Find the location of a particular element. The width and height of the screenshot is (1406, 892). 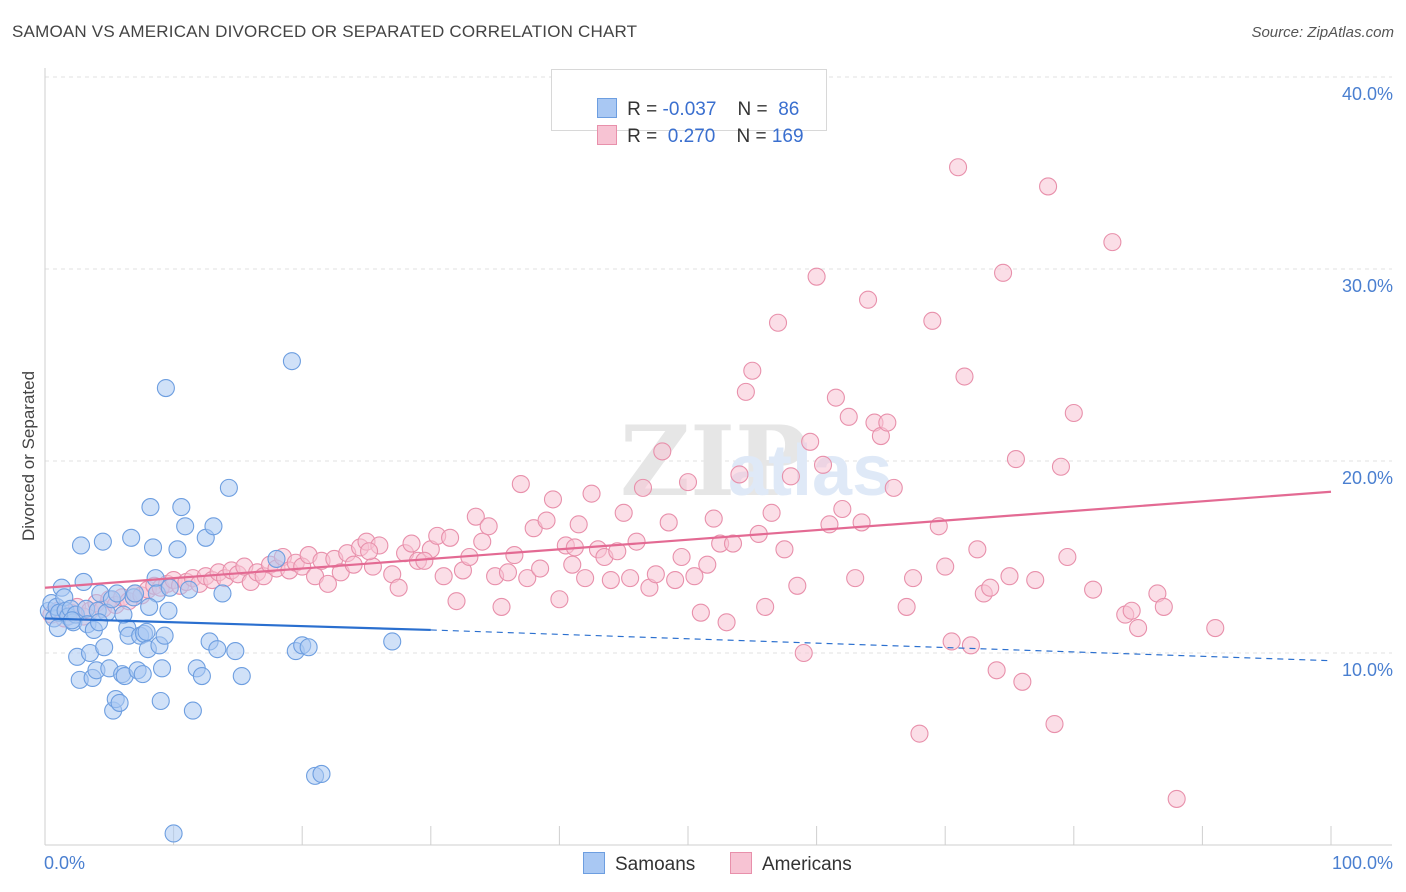

x-tick-label: 100.0% is located at coordinates (1362, 863).